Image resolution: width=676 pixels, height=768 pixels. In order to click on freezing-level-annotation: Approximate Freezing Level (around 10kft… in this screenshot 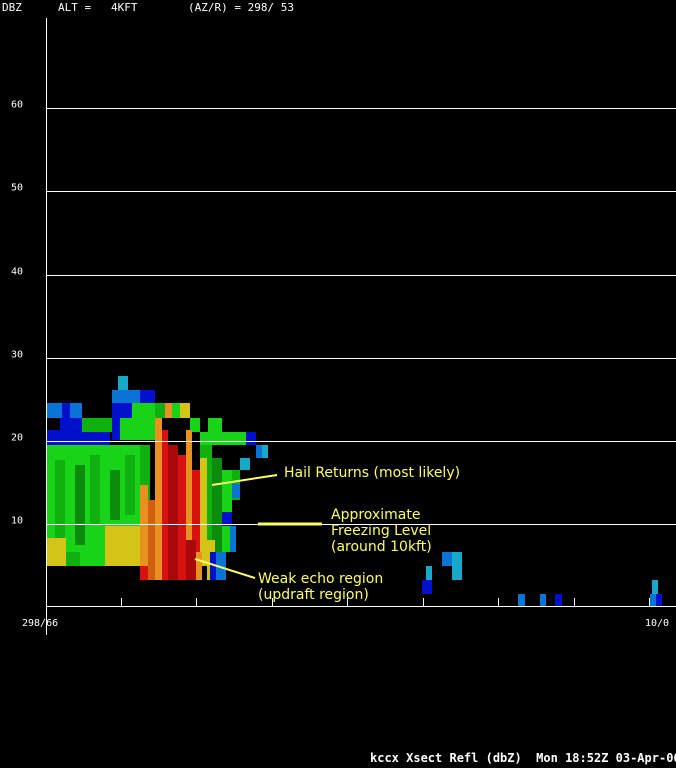, I will do `click(381, 531)`.